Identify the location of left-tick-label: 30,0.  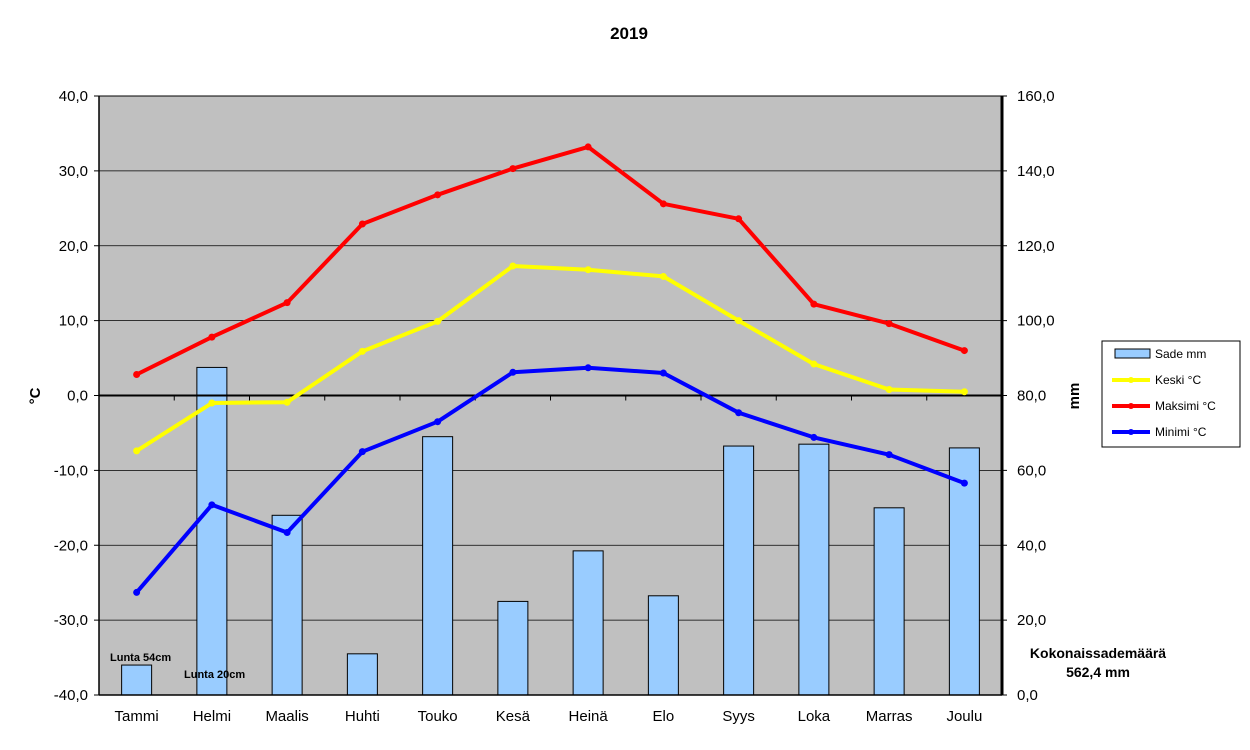
(73, 171).